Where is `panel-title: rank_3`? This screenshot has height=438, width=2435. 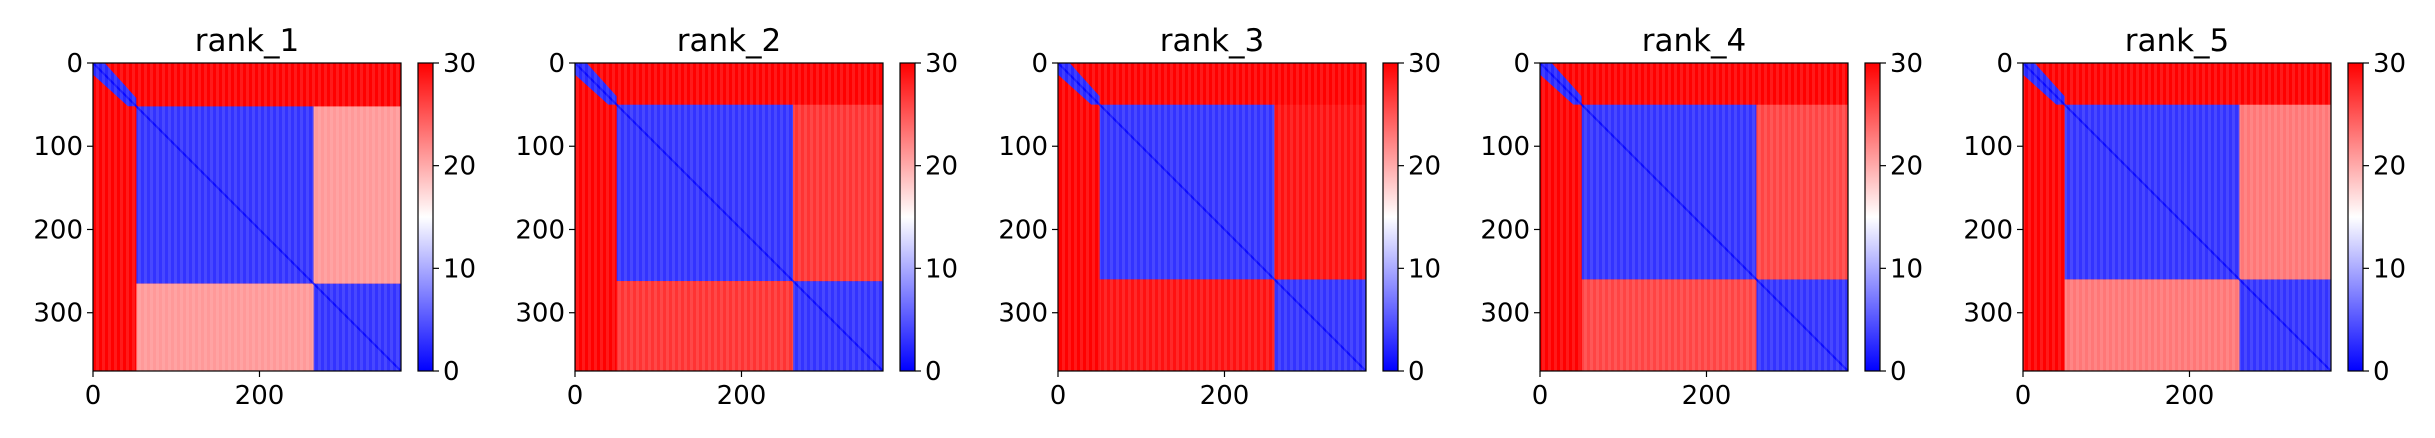
panel-title: rank_3 is located at coordinates (1212, 41).